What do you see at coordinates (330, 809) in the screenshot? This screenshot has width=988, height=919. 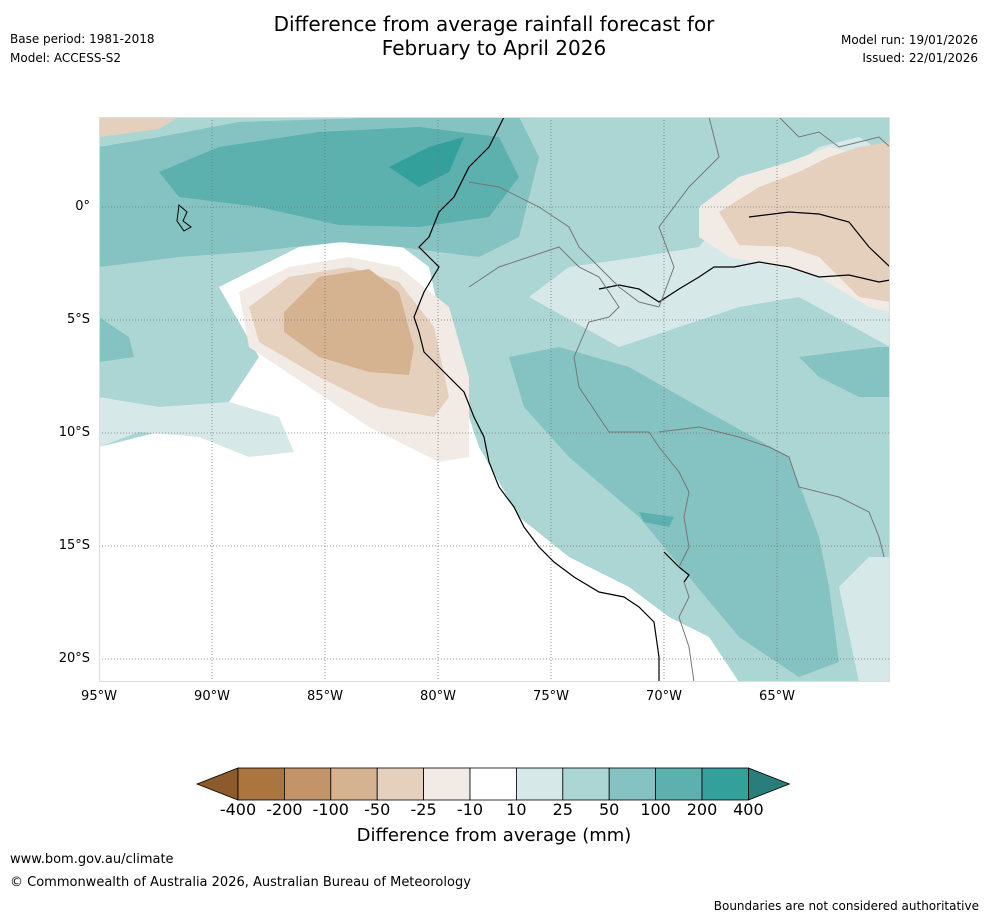 I see `colorbar-tick-label: -100` at bounding box center [330, 809].